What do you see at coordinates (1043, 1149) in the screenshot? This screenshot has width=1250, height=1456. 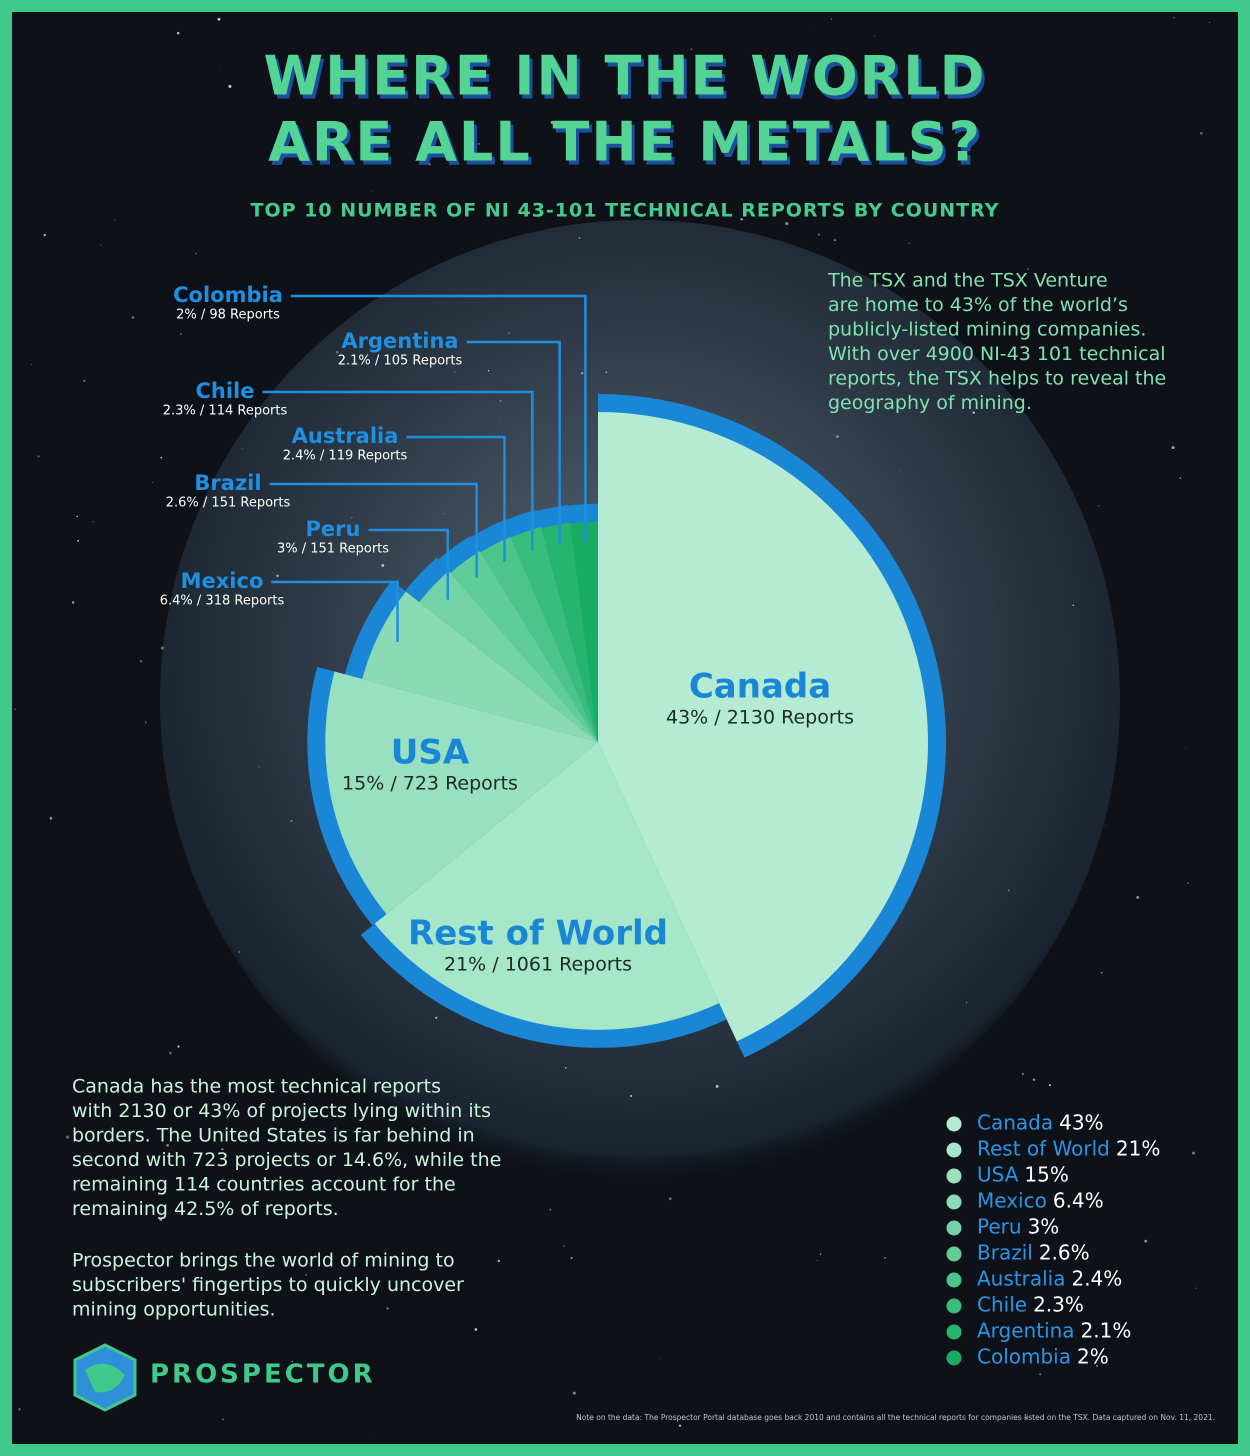 I see `legend-label: Rest of World` at bounding box center [1043, 1149].